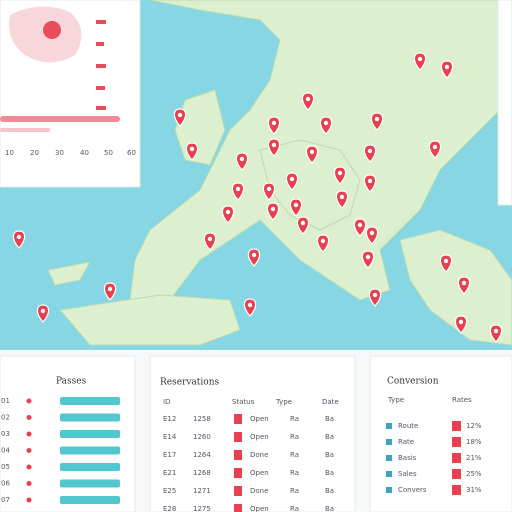 The width and height of the screenshot is (512, 512). What do you see at coordinates (202, 419) in the screenshot?
I see `cell: 1258` at bounding box center [202, 419].